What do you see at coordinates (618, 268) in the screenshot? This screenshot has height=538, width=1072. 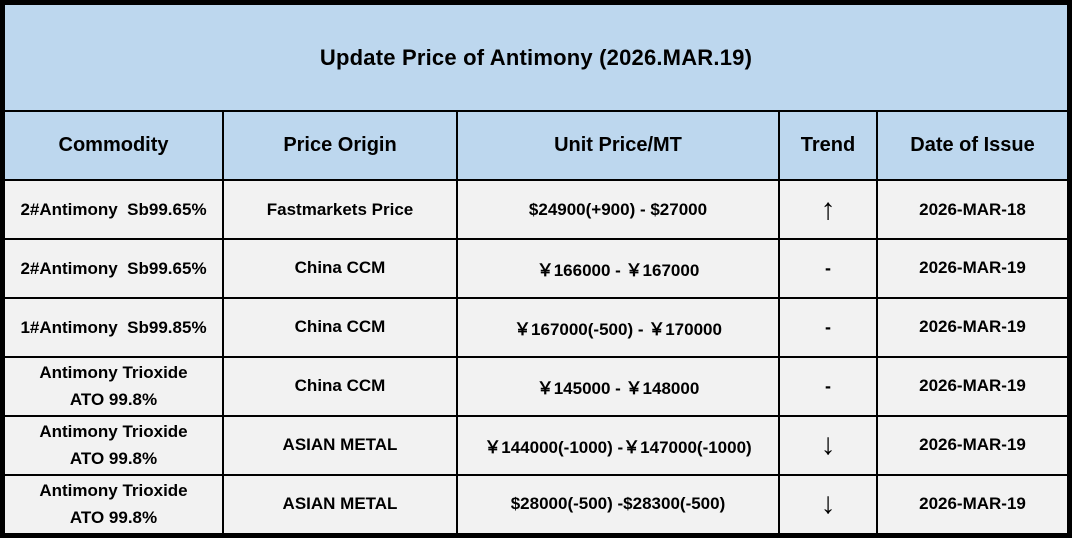 I see `unit-price-cell: ￥166000 - ￥167000` at bounding box center [618, 268].